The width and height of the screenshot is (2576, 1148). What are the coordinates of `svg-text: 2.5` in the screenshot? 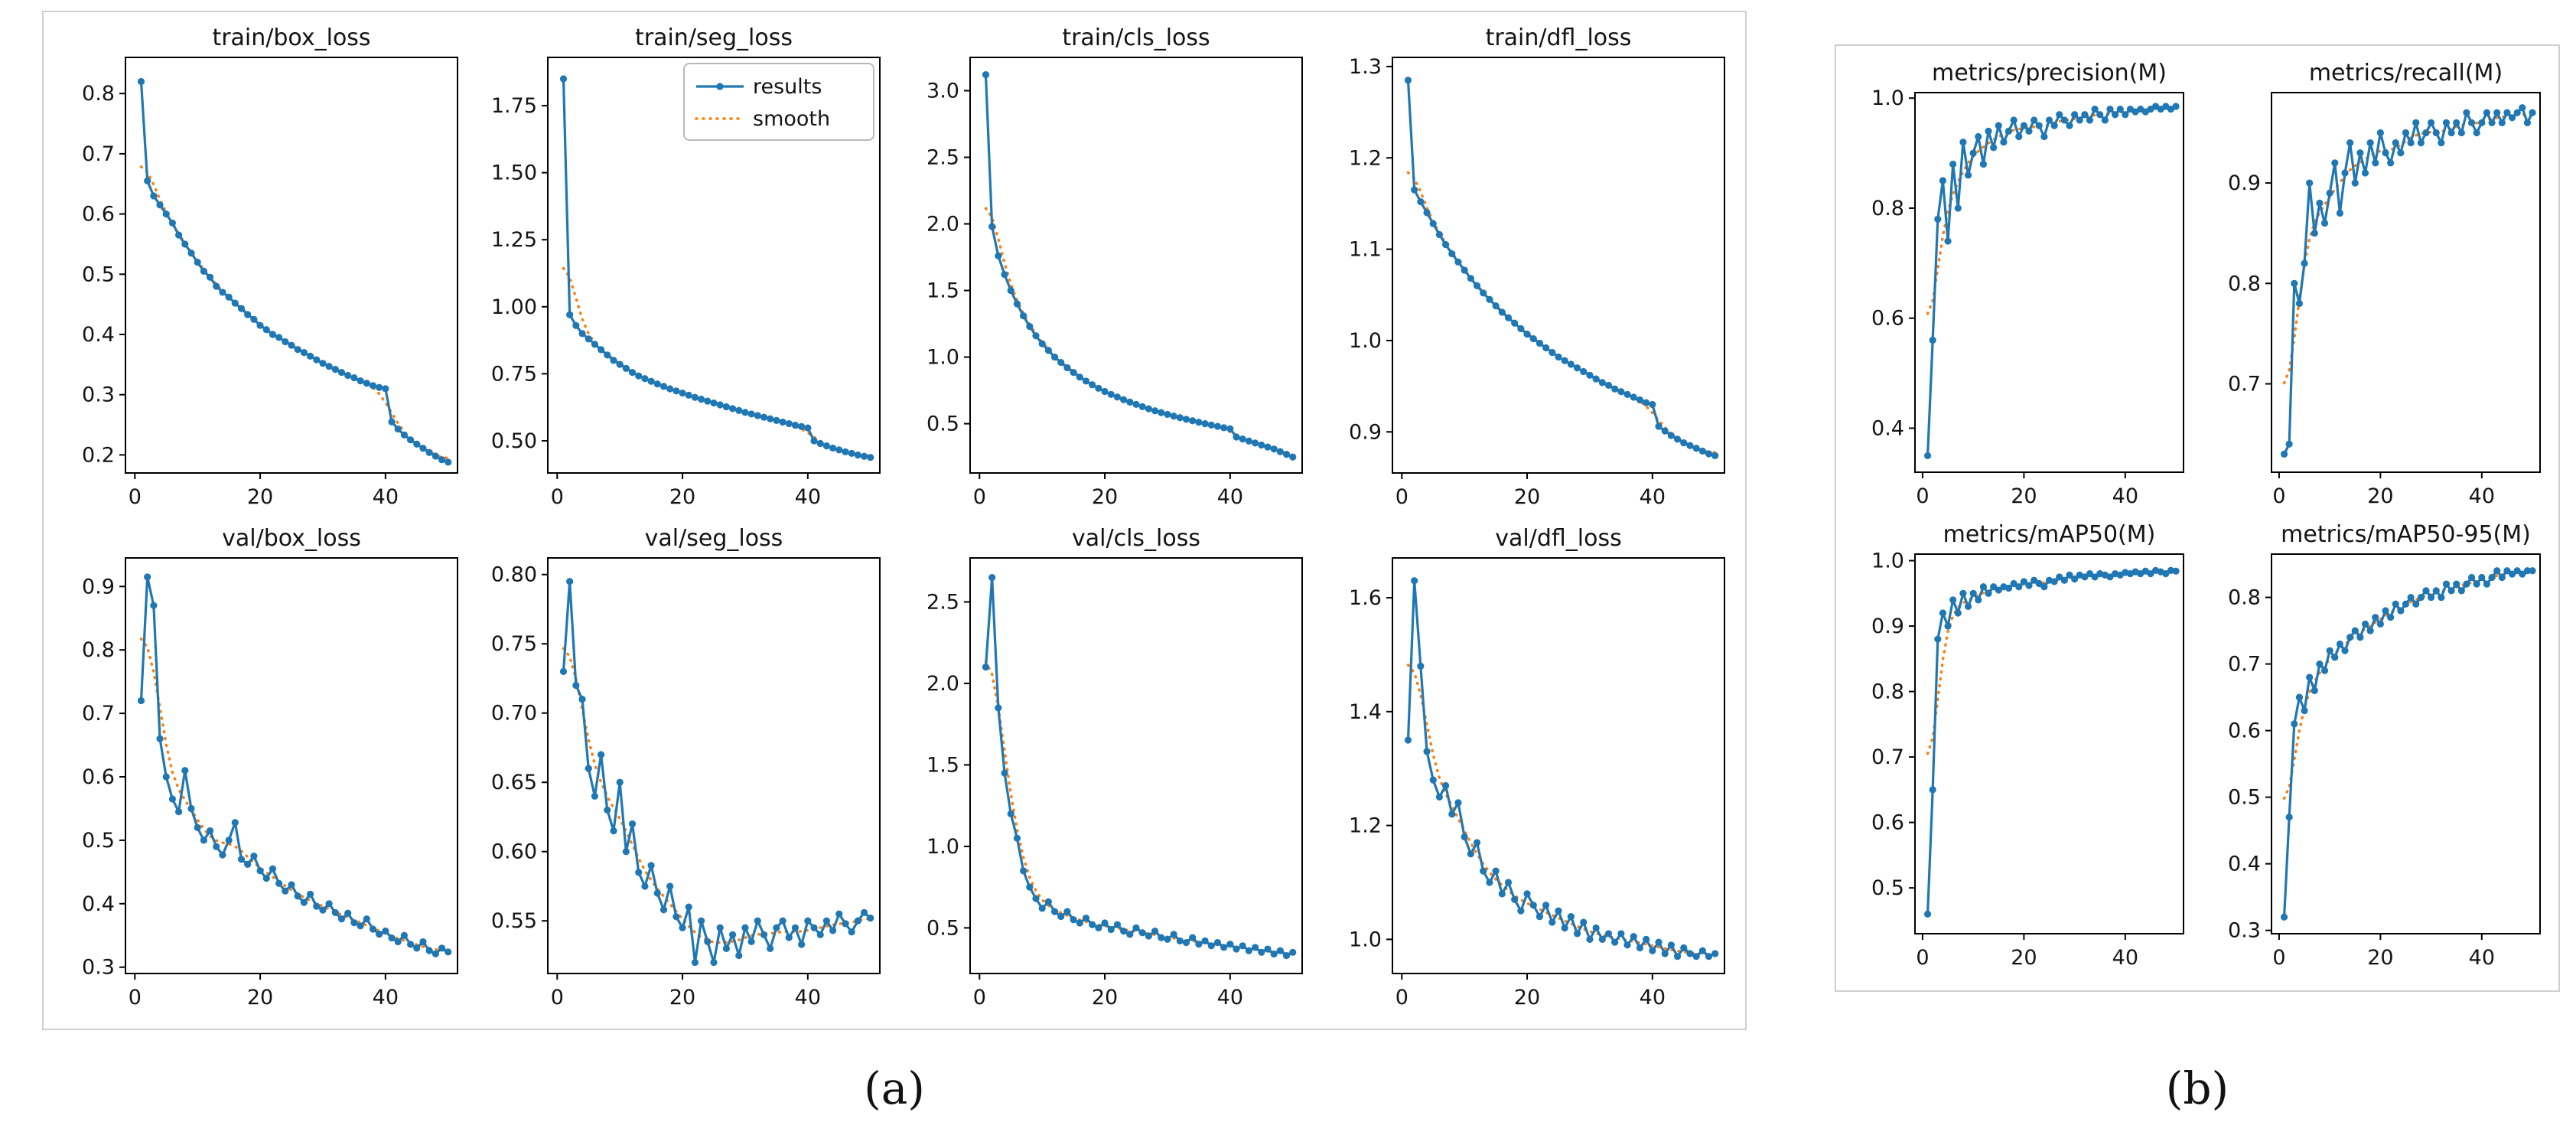 It's located at (943, 157).